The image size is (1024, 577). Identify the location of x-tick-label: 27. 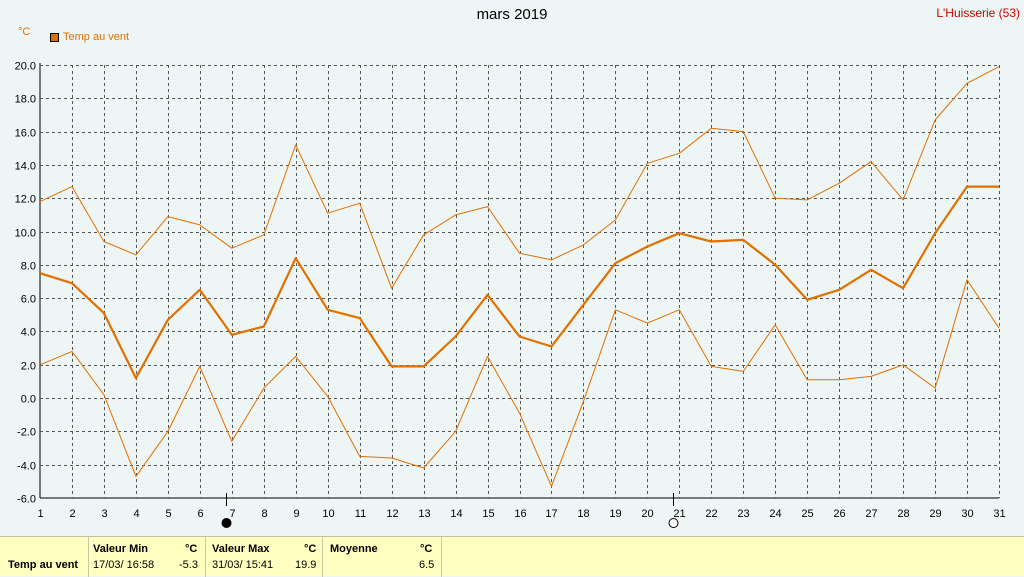
(871, 514).